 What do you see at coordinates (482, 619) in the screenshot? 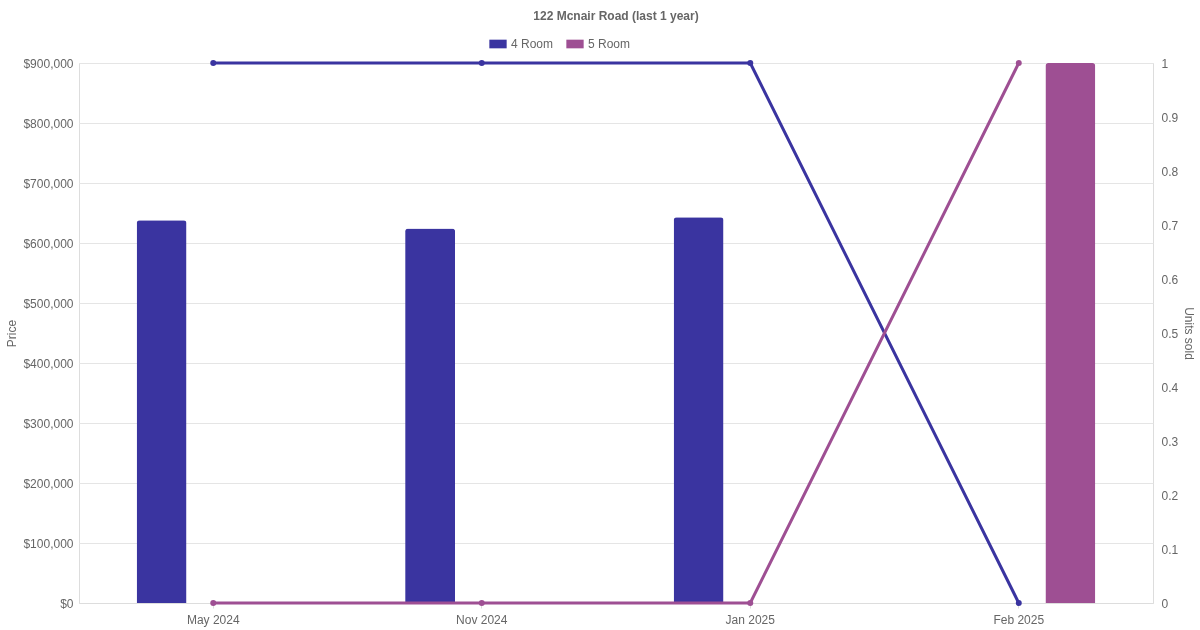
I see `x-tick-label: Nov 2024` at bounding box center [482, 619].